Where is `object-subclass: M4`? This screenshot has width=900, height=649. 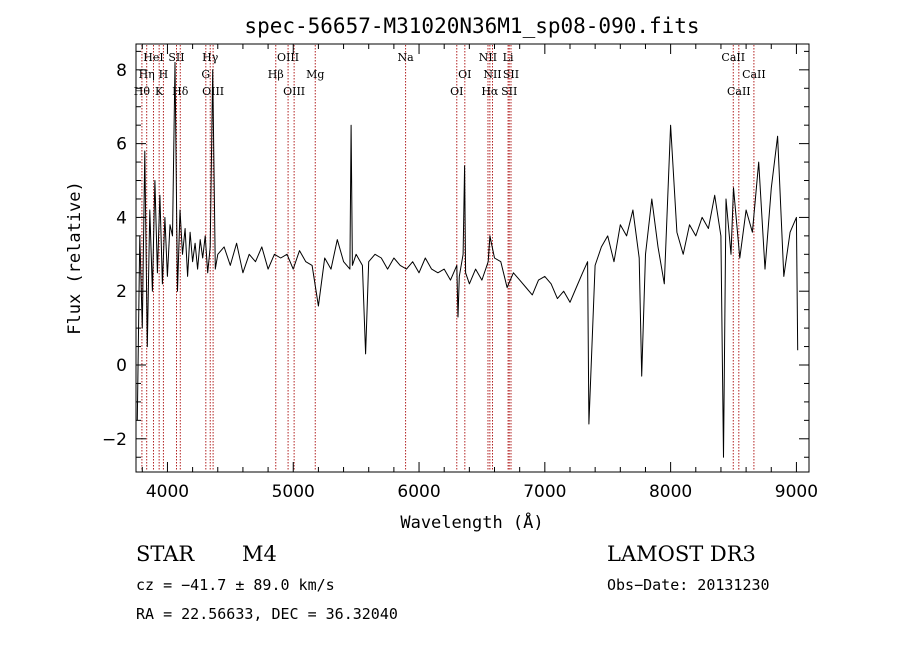
object-subclass: M4 is located at coordinates (259, 554).